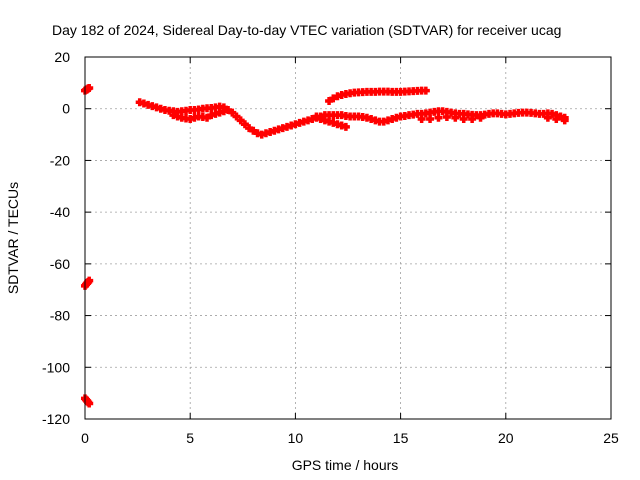  Describe the element at coordinates (190, 438) in the screenshot. I see `x-tick-label: 5` at that location.